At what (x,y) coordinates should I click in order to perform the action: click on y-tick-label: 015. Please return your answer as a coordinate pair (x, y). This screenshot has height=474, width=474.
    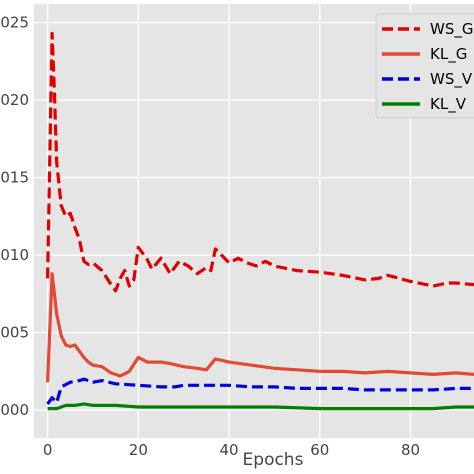
    Looking at the image, I should click on (14, 178).